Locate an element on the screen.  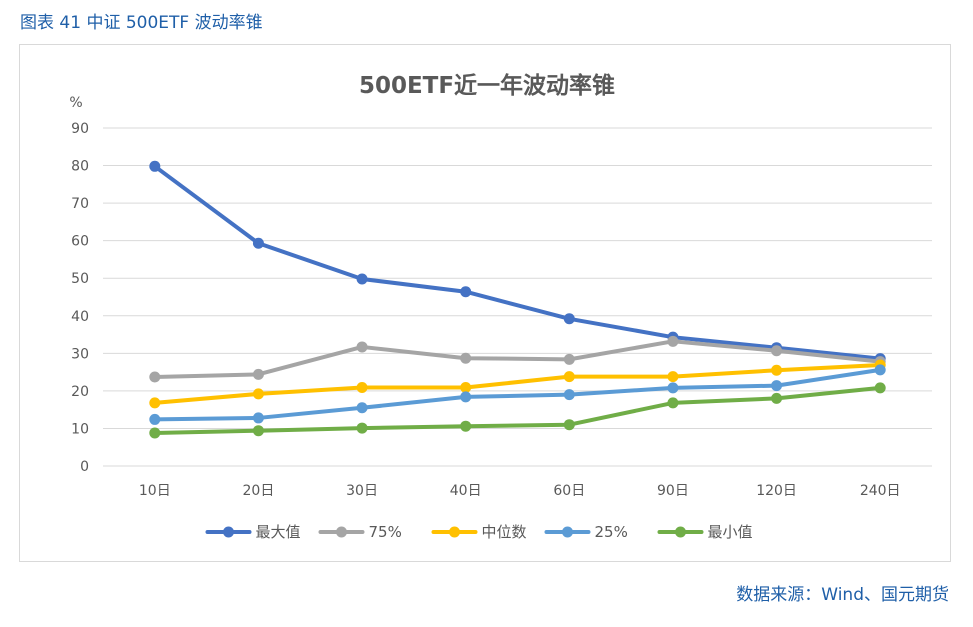
x-tick-label: 10日 is located at coordinates (155, 491).